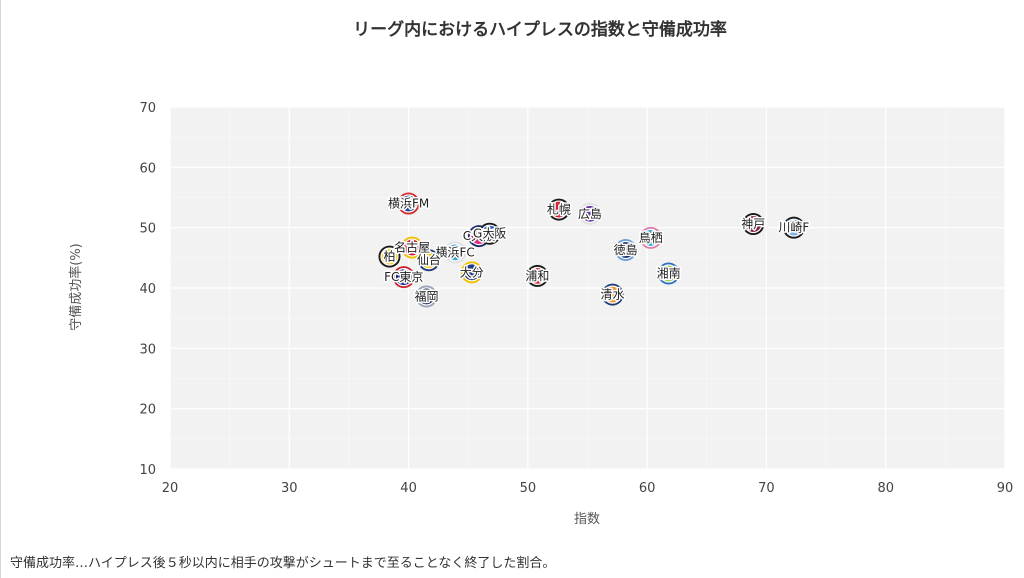  What do you see at coordinates (1005, 488) in the screenshot?
I see `x-tick-label: 90` at bounding box center [1005, 488].